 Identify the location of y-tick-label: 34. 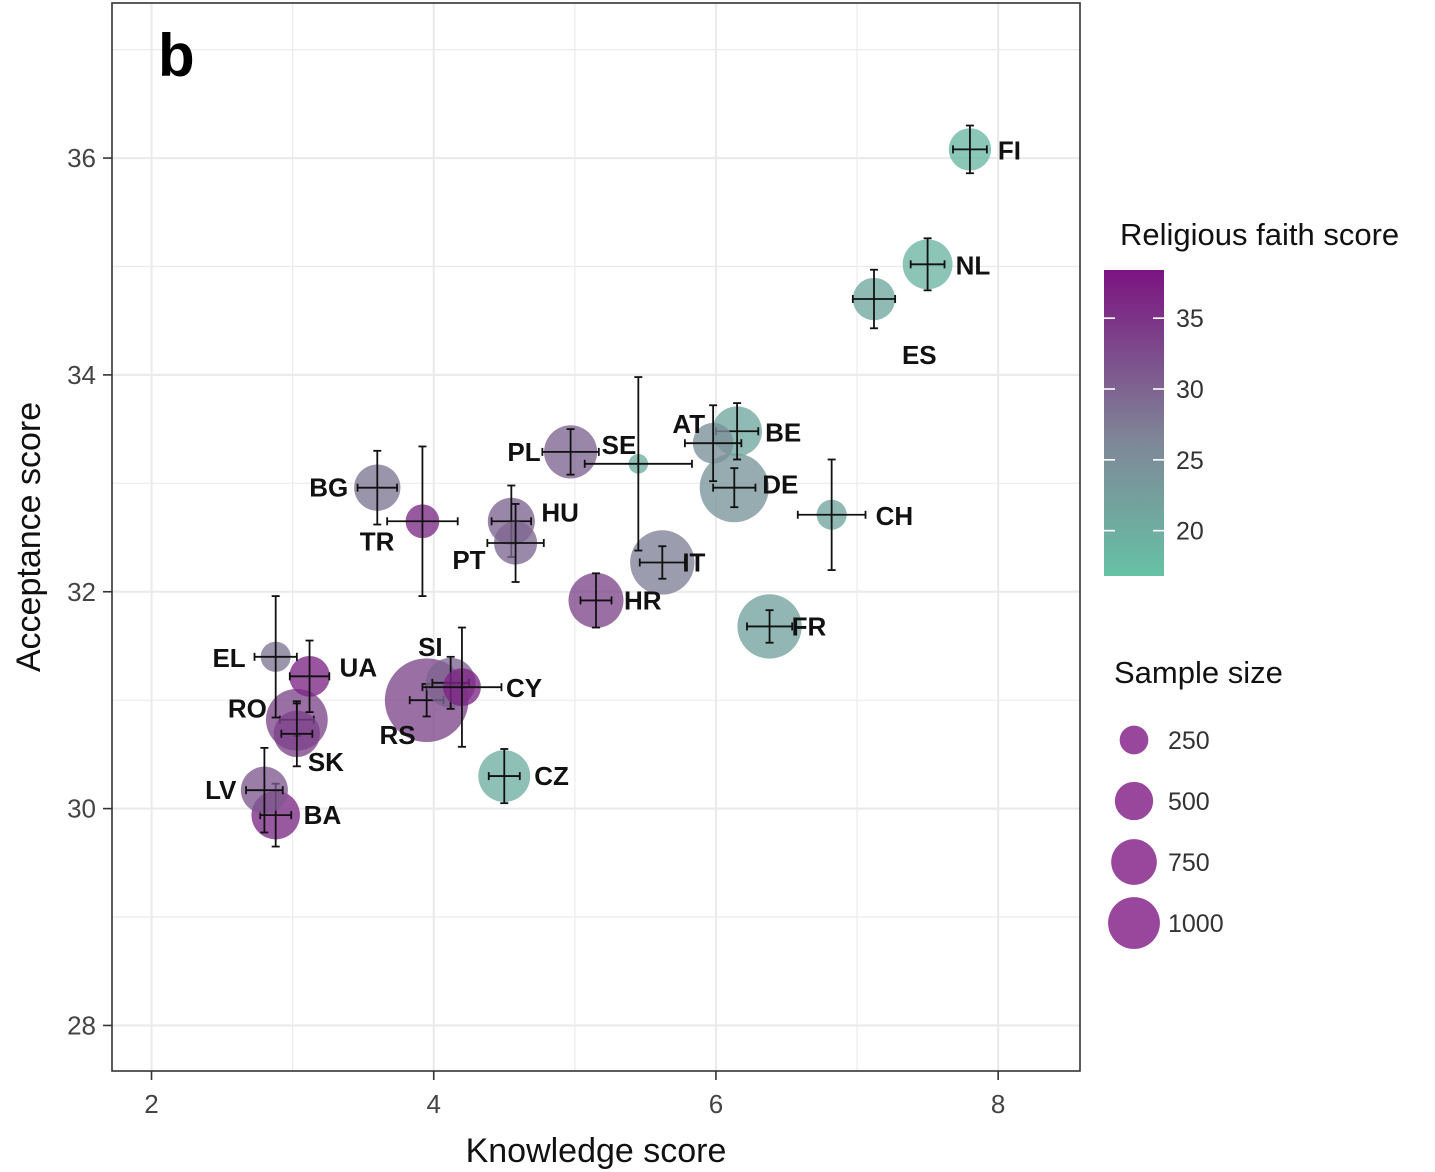
(81, 375).